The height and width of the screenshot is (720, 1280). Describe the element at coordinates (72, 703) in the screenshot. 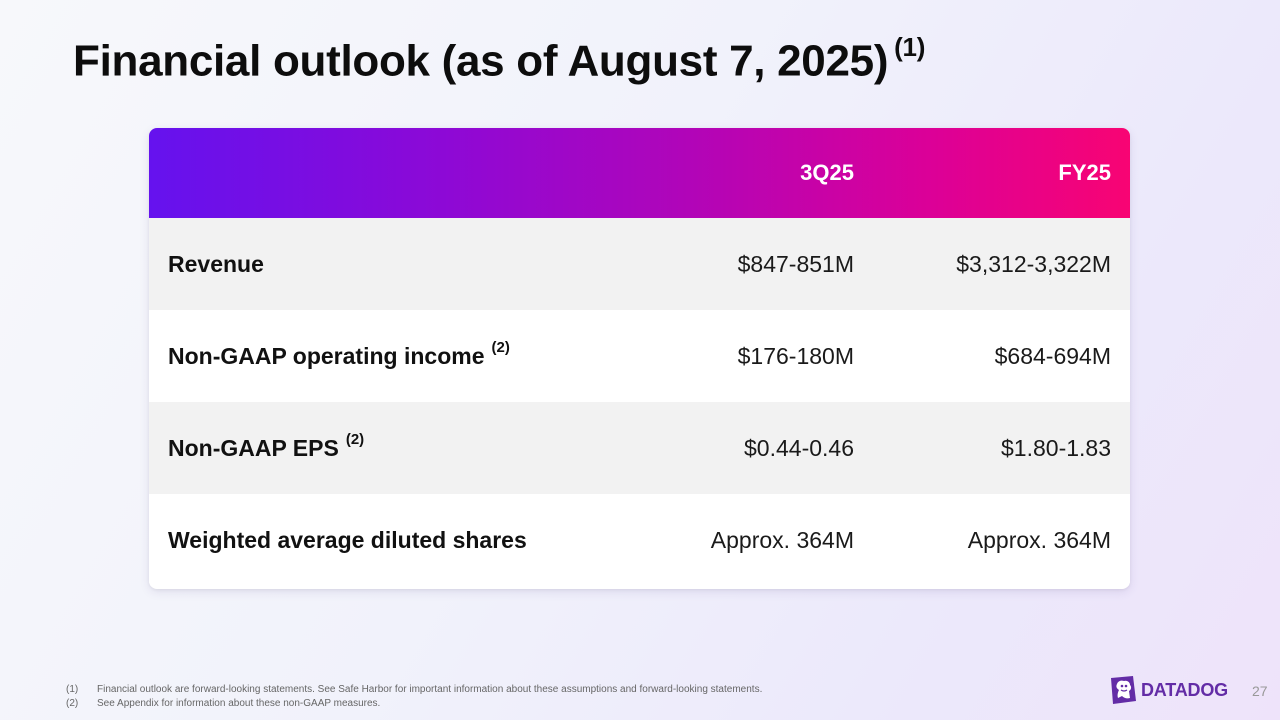

I see `footnote-number: (2)` at that location.